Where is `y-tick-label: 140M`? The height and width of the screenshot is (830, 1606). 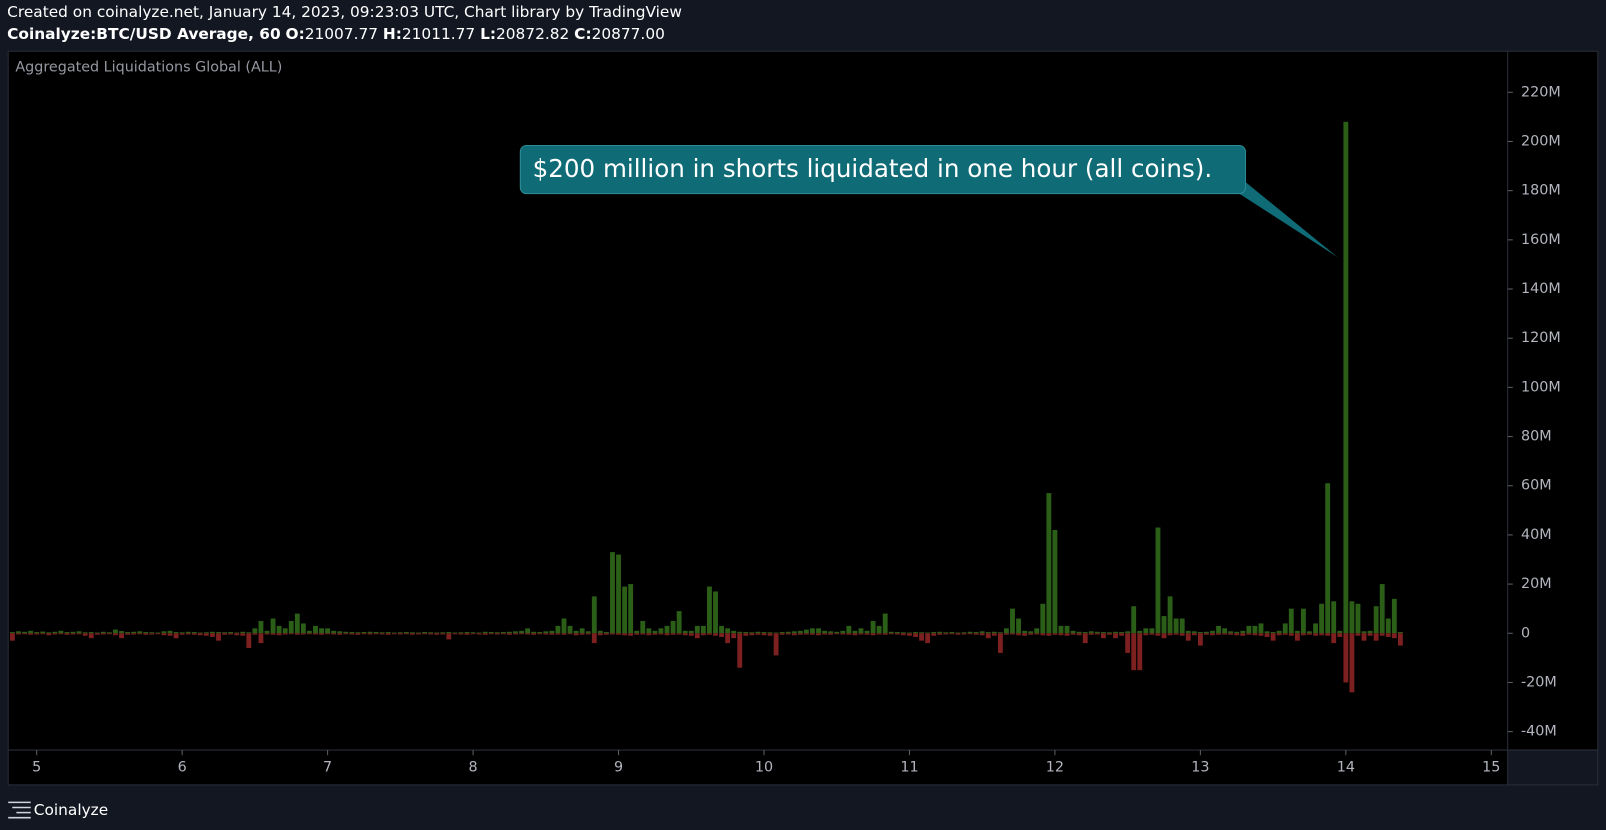
y-tick-label: 140M is located at coordinates (1541, 289).